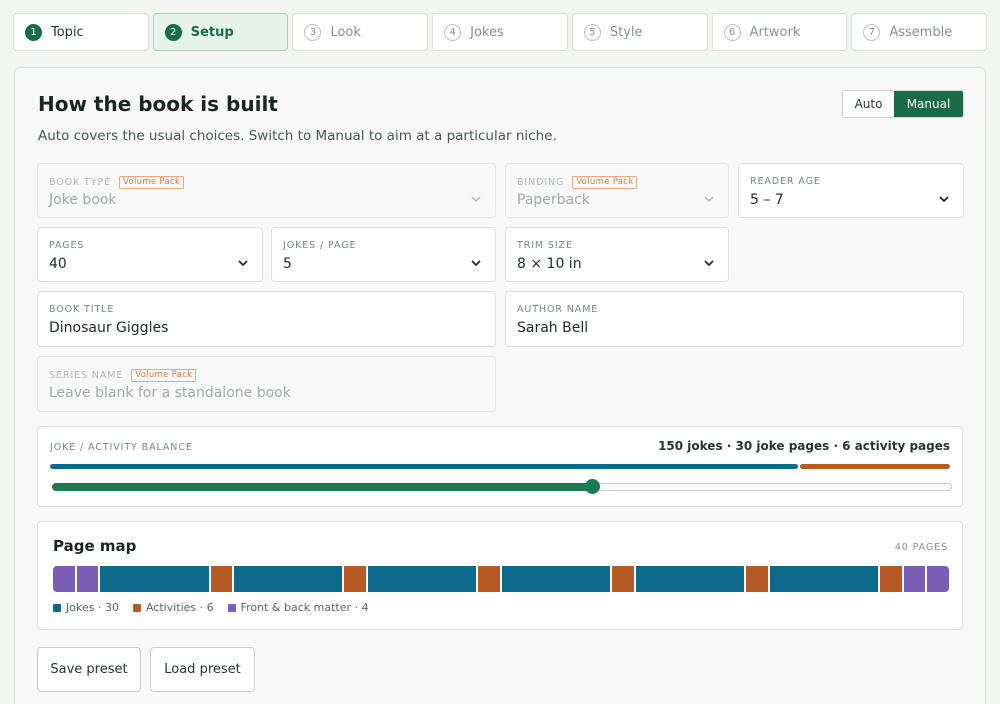 The width and height of the screenshot is (1000, 704). What do you see at coordinates (541, 182) in the screenshot?
I see `binding-label: Binding` at bounding box center [541, 182].